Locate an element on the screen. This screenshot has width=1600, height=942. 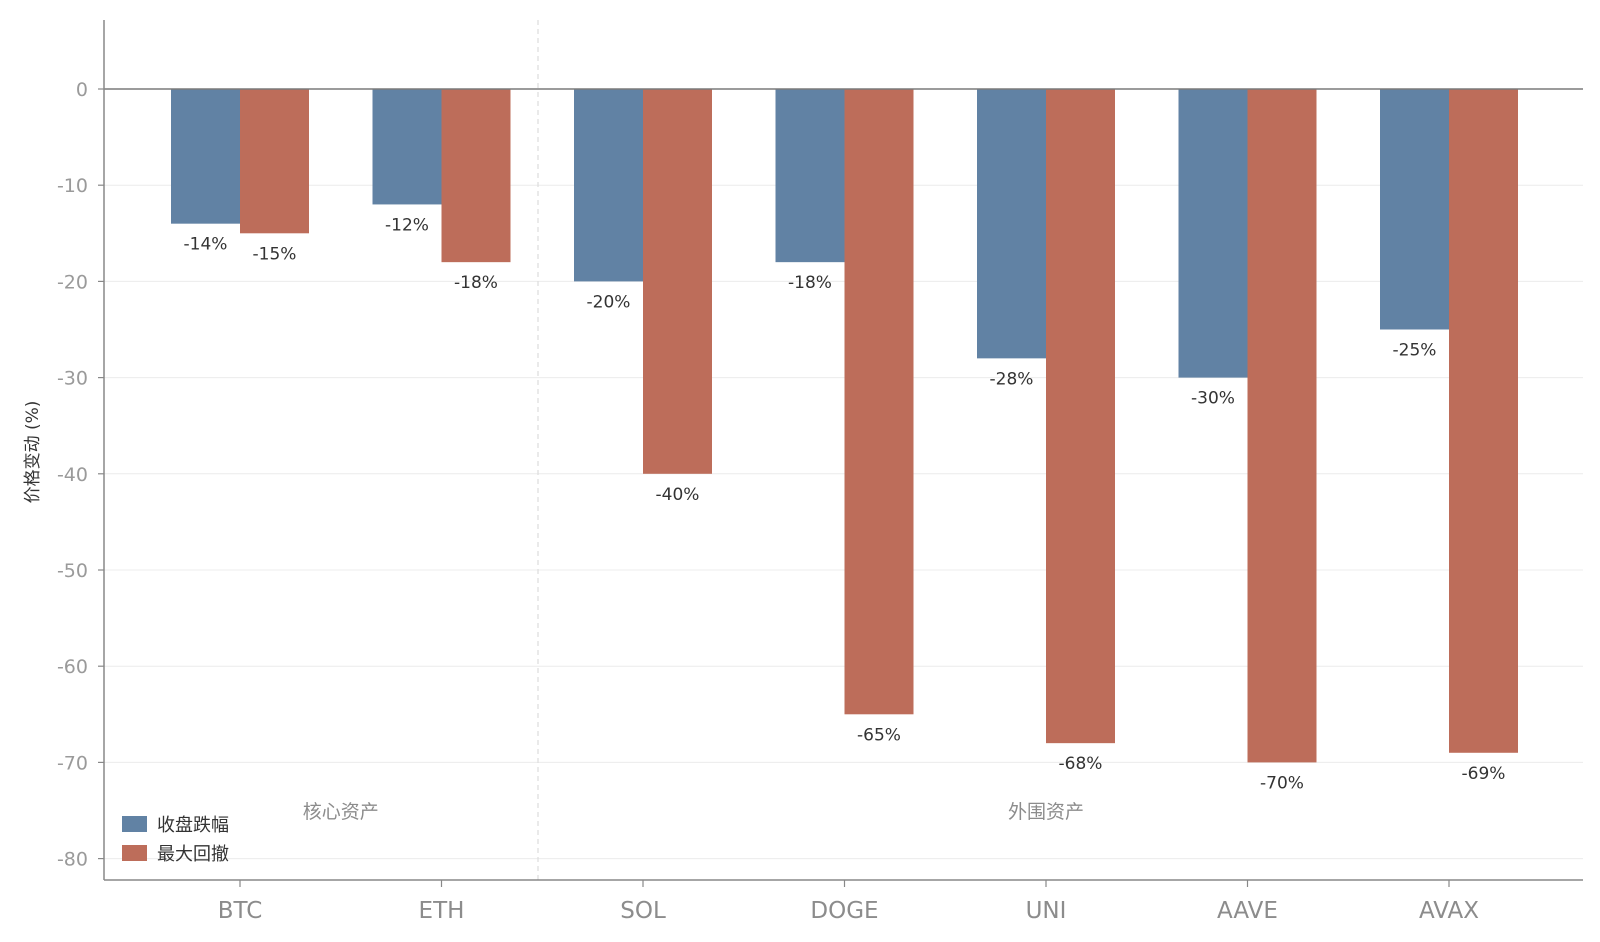
data-label: -15% is located at coordinates (275, 254).